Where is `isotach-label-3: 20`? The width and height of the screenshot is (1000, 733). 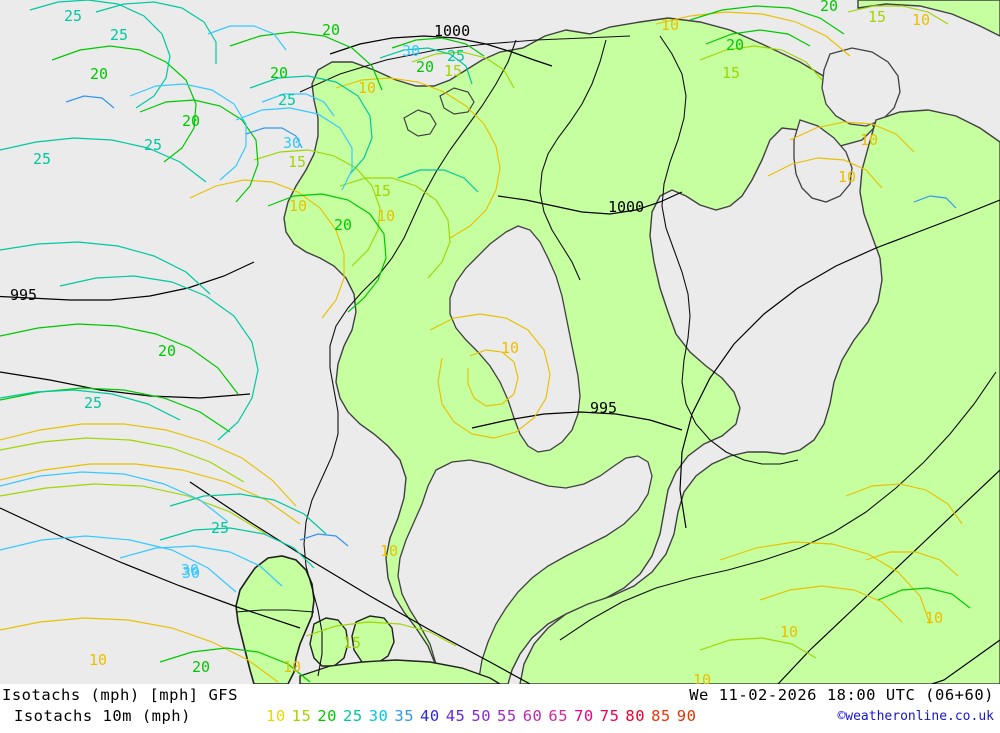 isotach-label-3: 20 is located at coordinates (191, 121).